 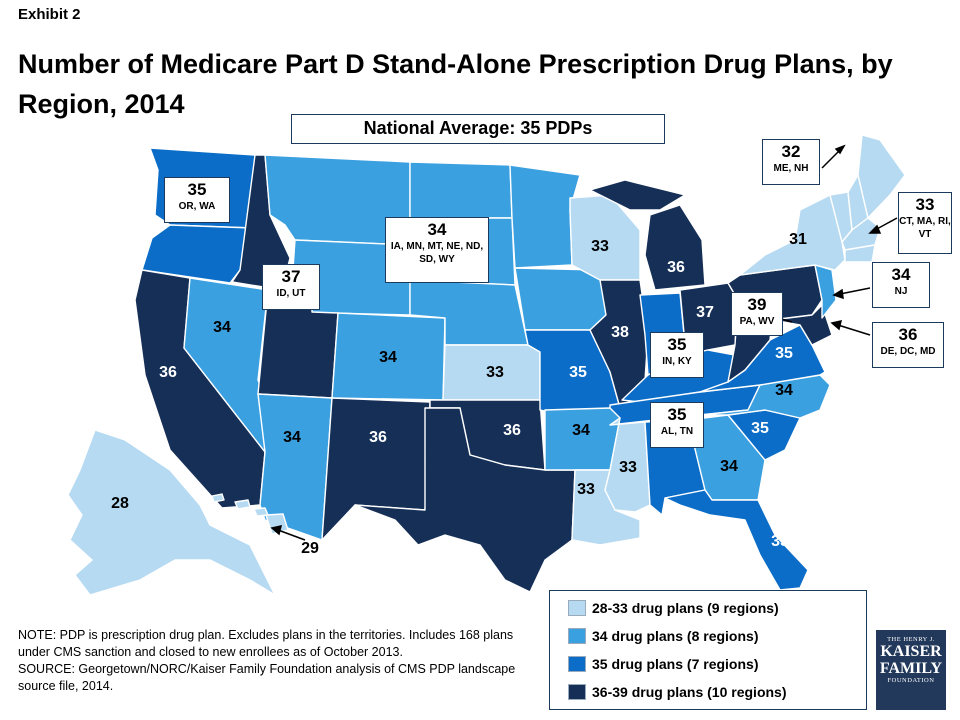 I want to click on region-label-ak: 28, so click(x=120, y=503).